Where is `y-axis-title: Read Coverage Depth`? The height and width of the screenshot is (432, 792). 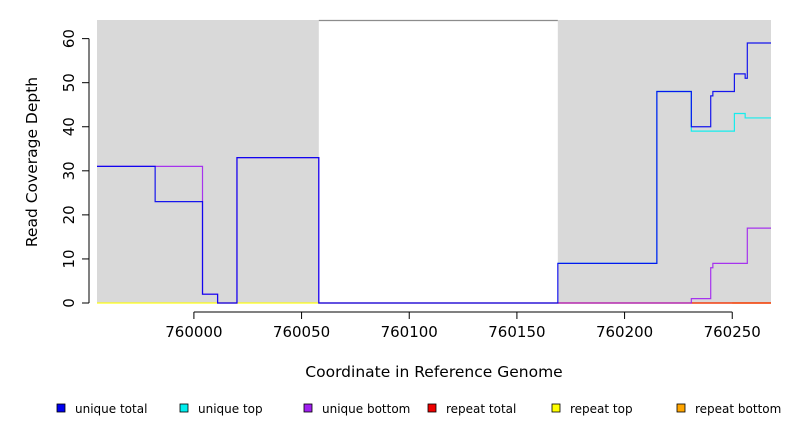
y-axis-title: Read Coverage Depth is located at coordinates (32, 162).